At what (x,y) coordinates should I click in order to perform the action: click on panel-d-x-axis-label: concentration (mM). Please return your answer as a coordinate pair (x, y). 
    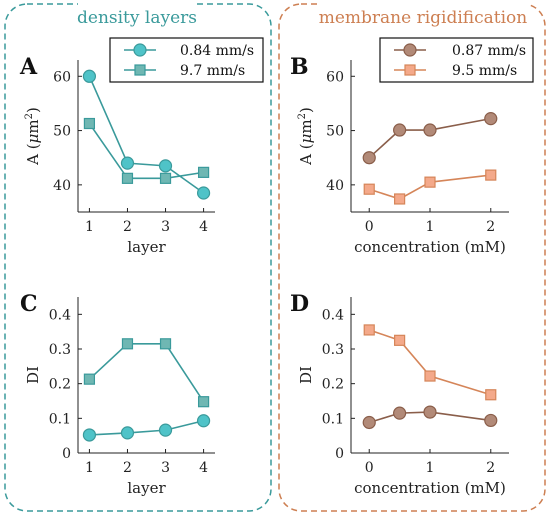
    Looking at the image, I should click on (430, 488).